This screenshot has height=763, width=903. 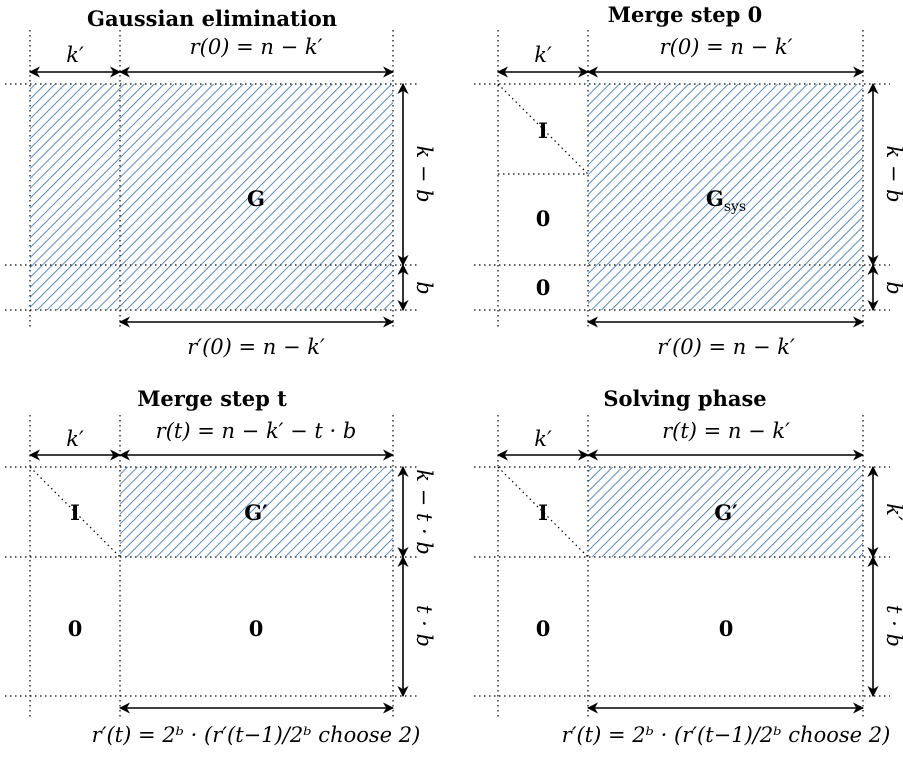 What do you see at coordinates (212, 18) in the screenshot?
I see `panel-title: Gaussian elimination` at bounding box center [212, 18].